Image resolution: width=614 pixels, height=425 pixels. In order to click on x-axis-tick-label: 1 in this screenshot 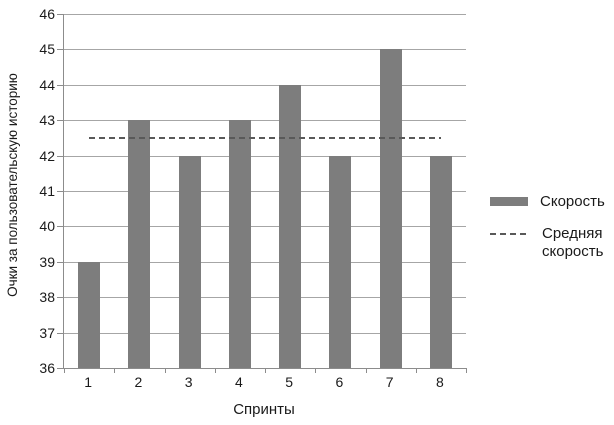, I will do `click(88, 382)`.